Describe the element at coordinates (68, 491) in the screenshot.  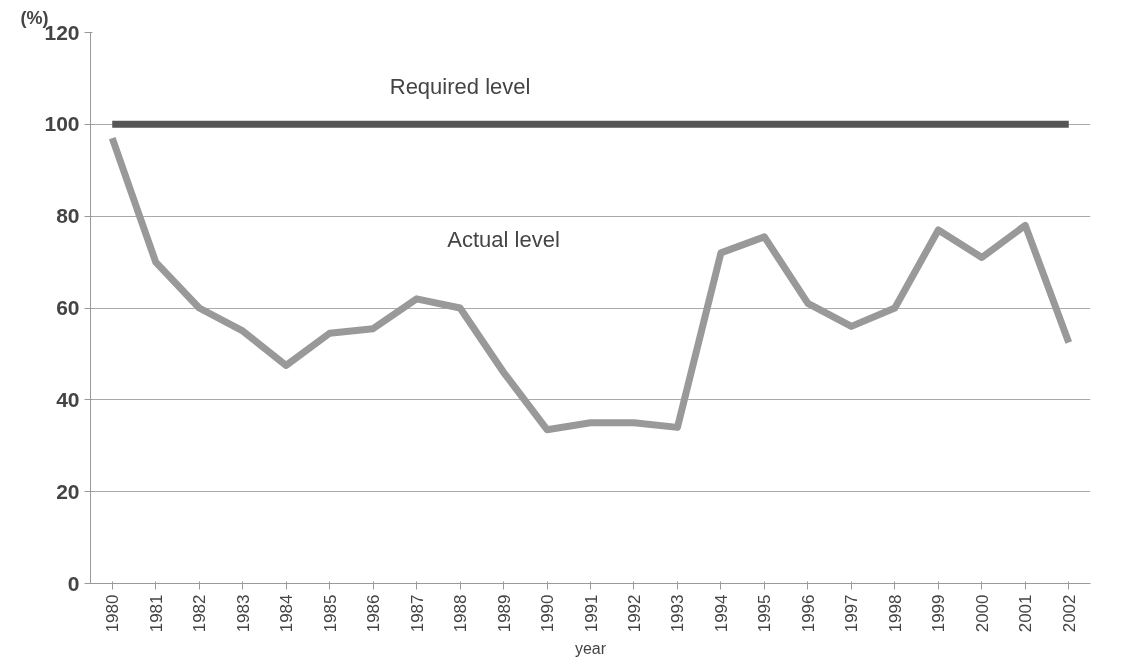
I see `y-tick-label: 20` at that location.